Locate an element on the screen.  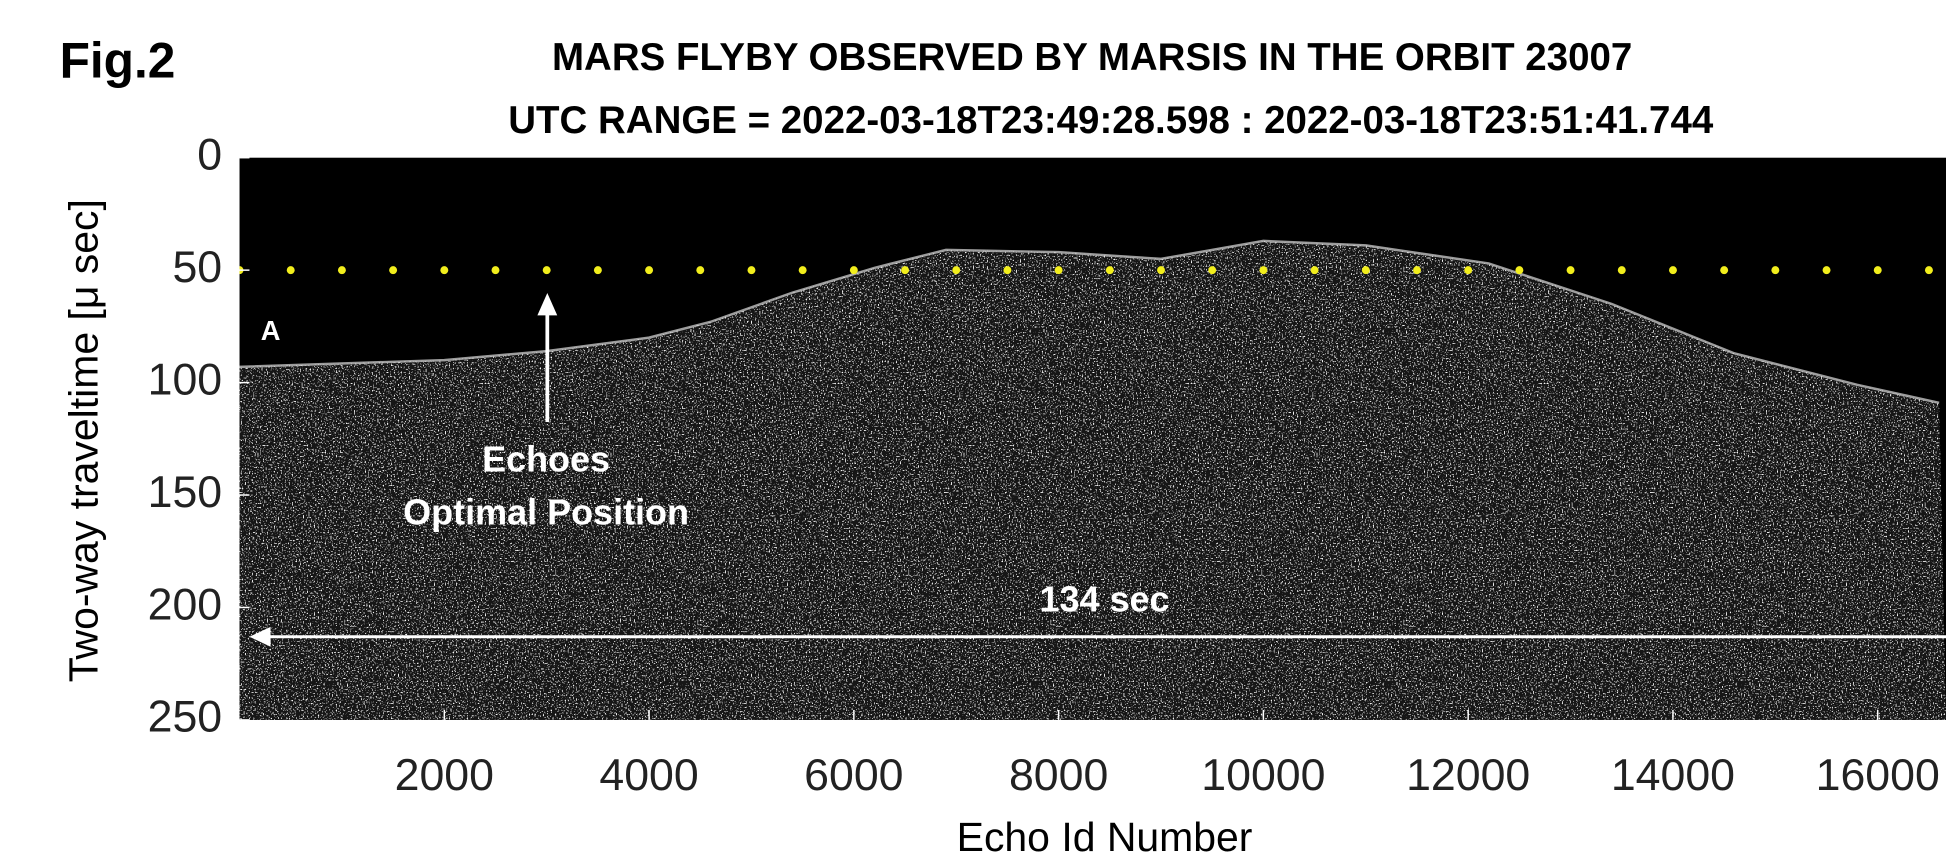
x-tick-label: 10000 is located at coordinates (1263, 775).